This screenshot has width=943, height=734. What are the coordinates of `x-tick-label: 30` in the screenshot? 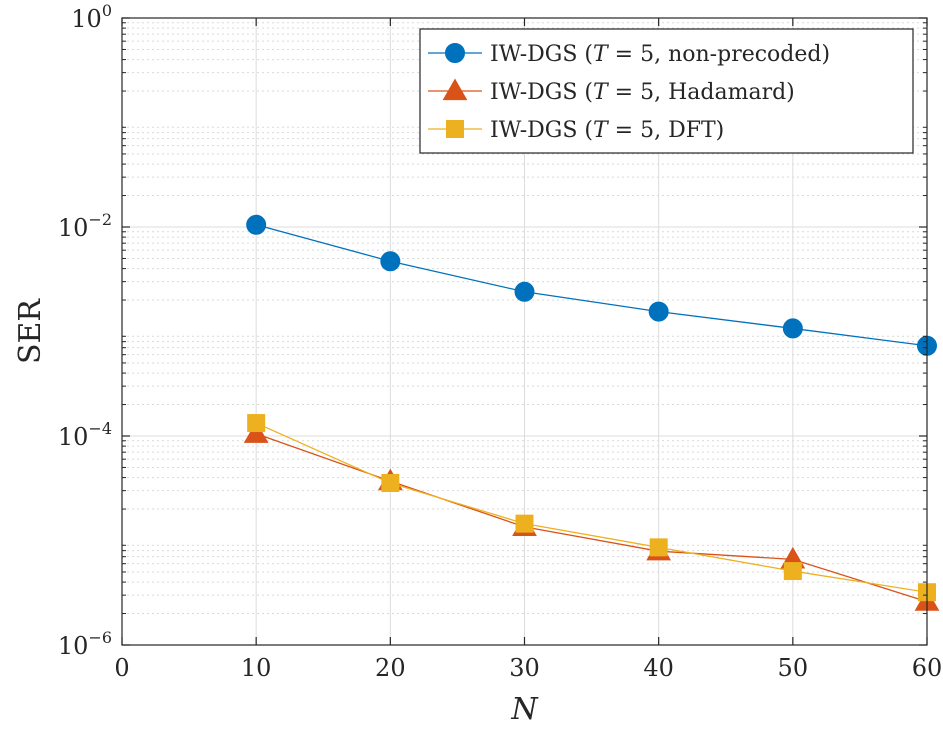 It's located at (524, 668).